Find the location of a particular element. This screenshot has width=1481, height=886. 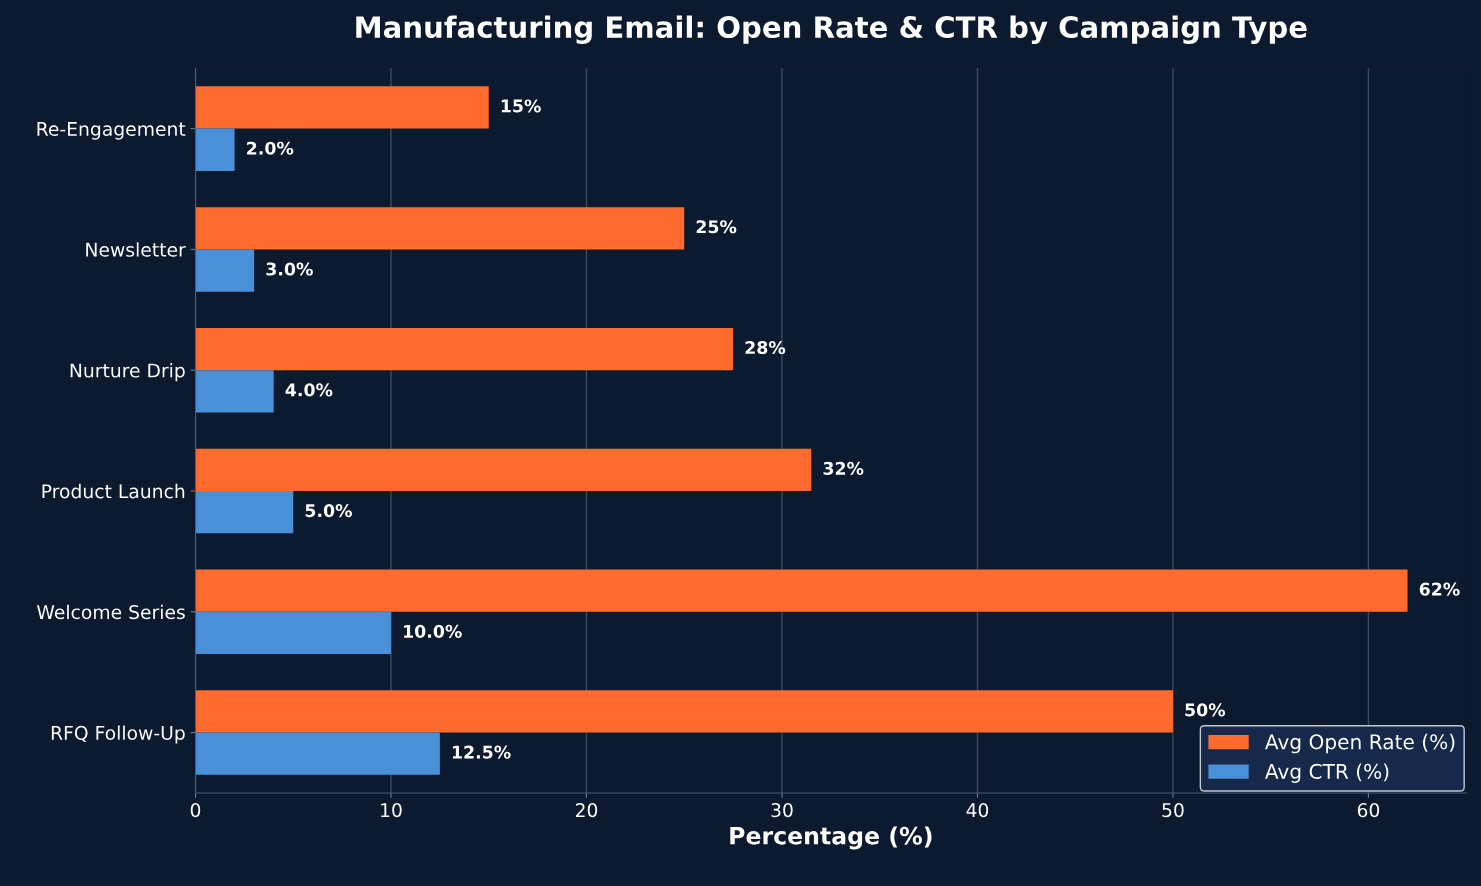

legend-label: Avg CTR (%) is located at coordinates (1326, 773).